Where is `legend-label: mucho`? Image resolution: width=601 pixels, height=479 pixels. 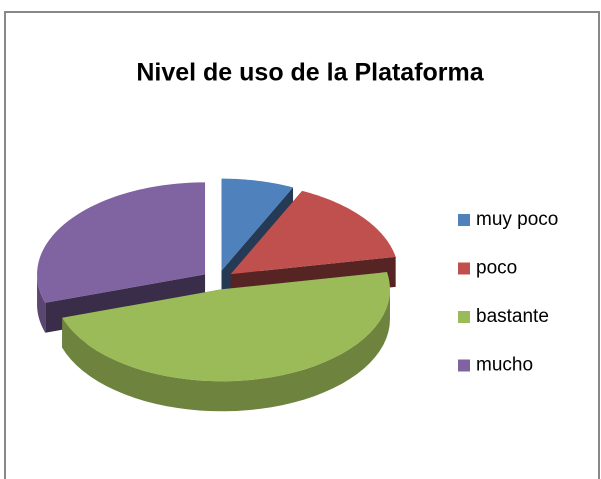
legend-label: mucho is located at coordinates (504, 365).